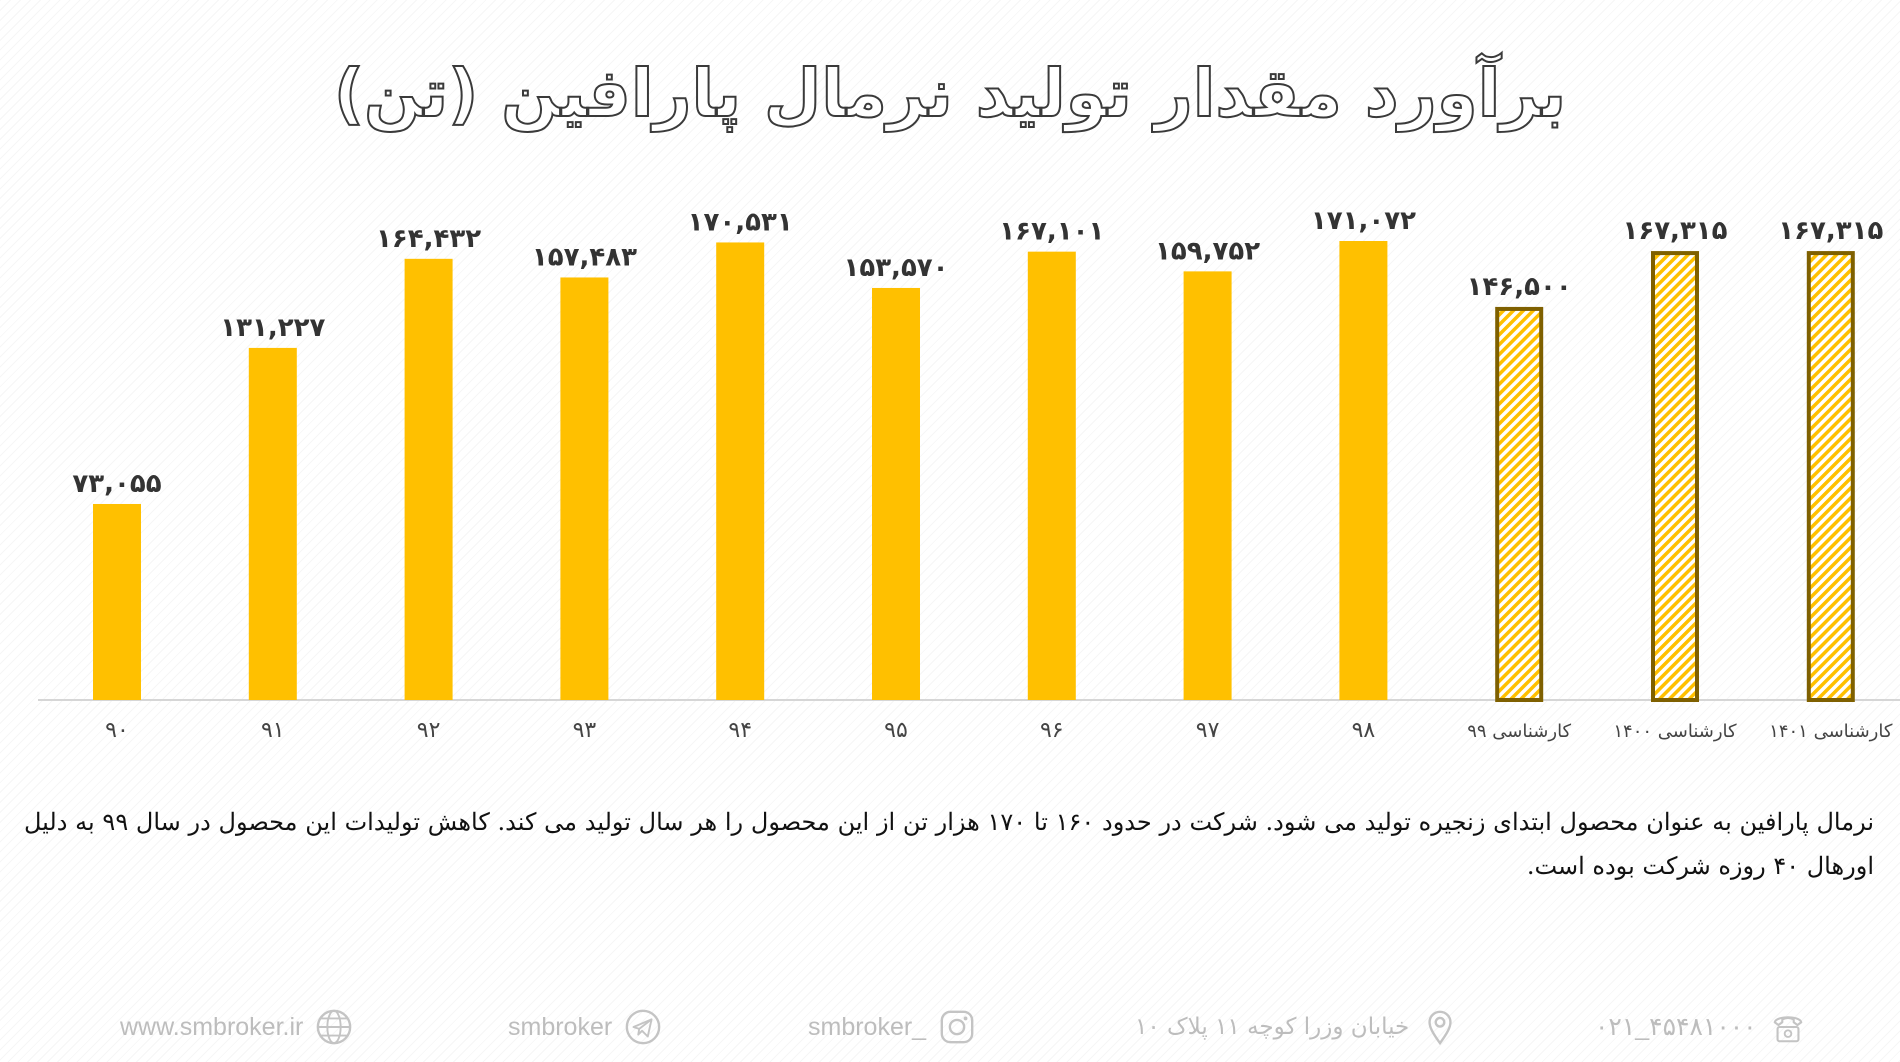 The image size is (1900, 1062). What do you see at coordinates (1052, 730) in the screenshot?
I see `x-tick-label: ۹۶` at bounding box center [1052, 730].